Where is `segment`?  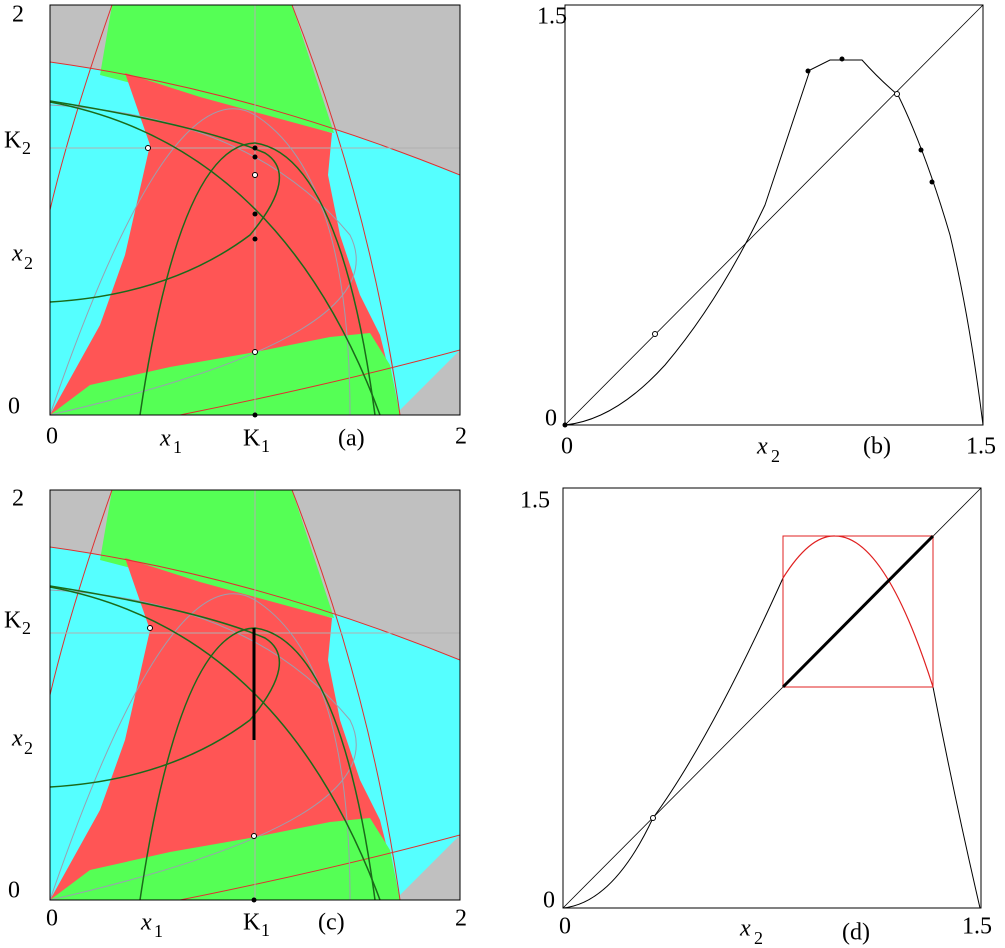 segment is located at coordinates (858, 611).